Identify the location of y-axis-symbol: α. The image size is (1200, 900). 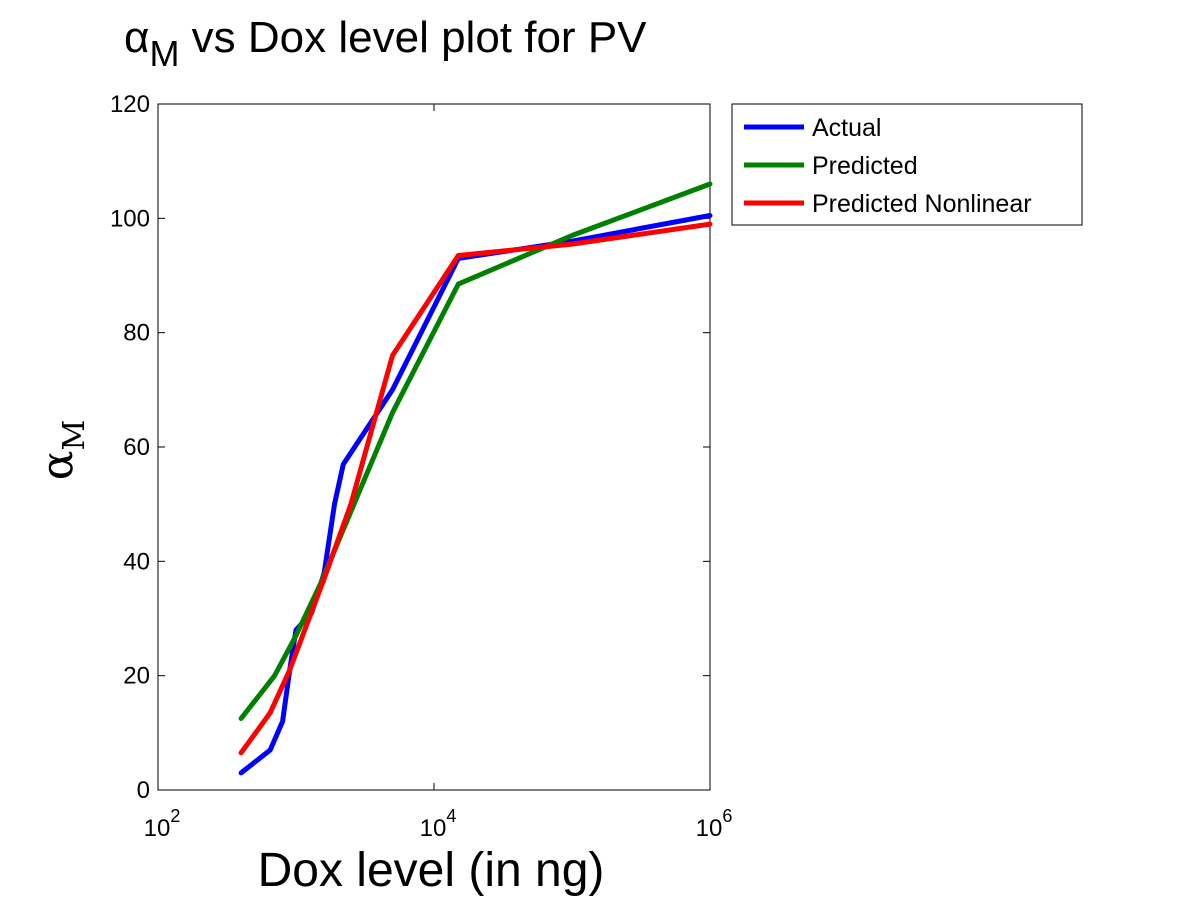
(57, 466).